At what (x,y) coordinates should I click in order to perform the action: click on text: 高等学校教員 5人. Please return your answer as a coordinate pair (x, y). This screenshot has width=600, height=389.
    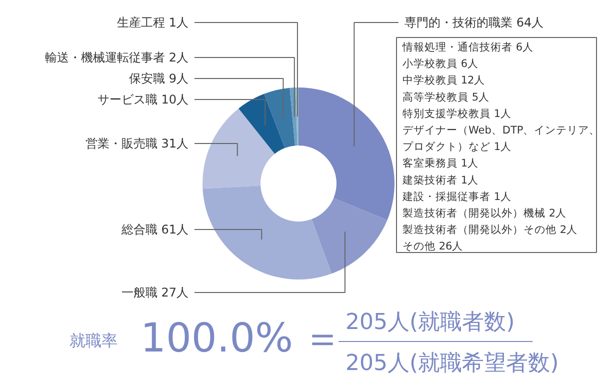
    Looking at the image, I should click on (446, 97).